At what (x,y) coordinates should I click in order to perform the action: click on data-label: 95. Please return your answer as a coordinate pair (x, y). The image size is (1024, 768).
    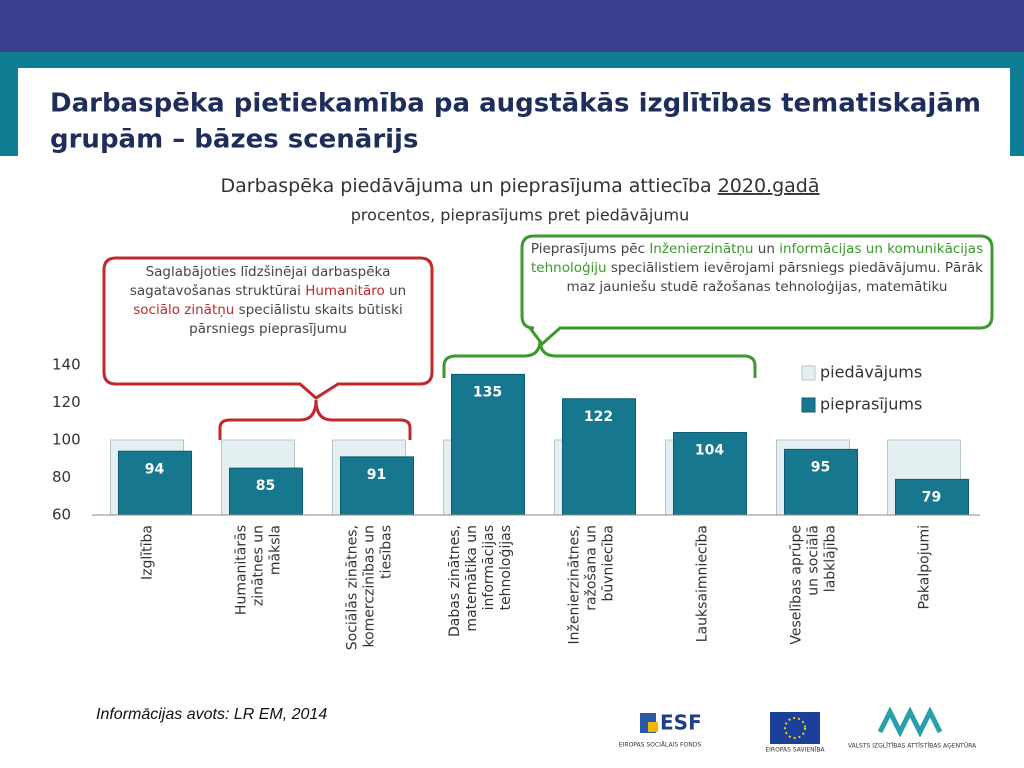
    Looking at the image, I should click on (820, 467).